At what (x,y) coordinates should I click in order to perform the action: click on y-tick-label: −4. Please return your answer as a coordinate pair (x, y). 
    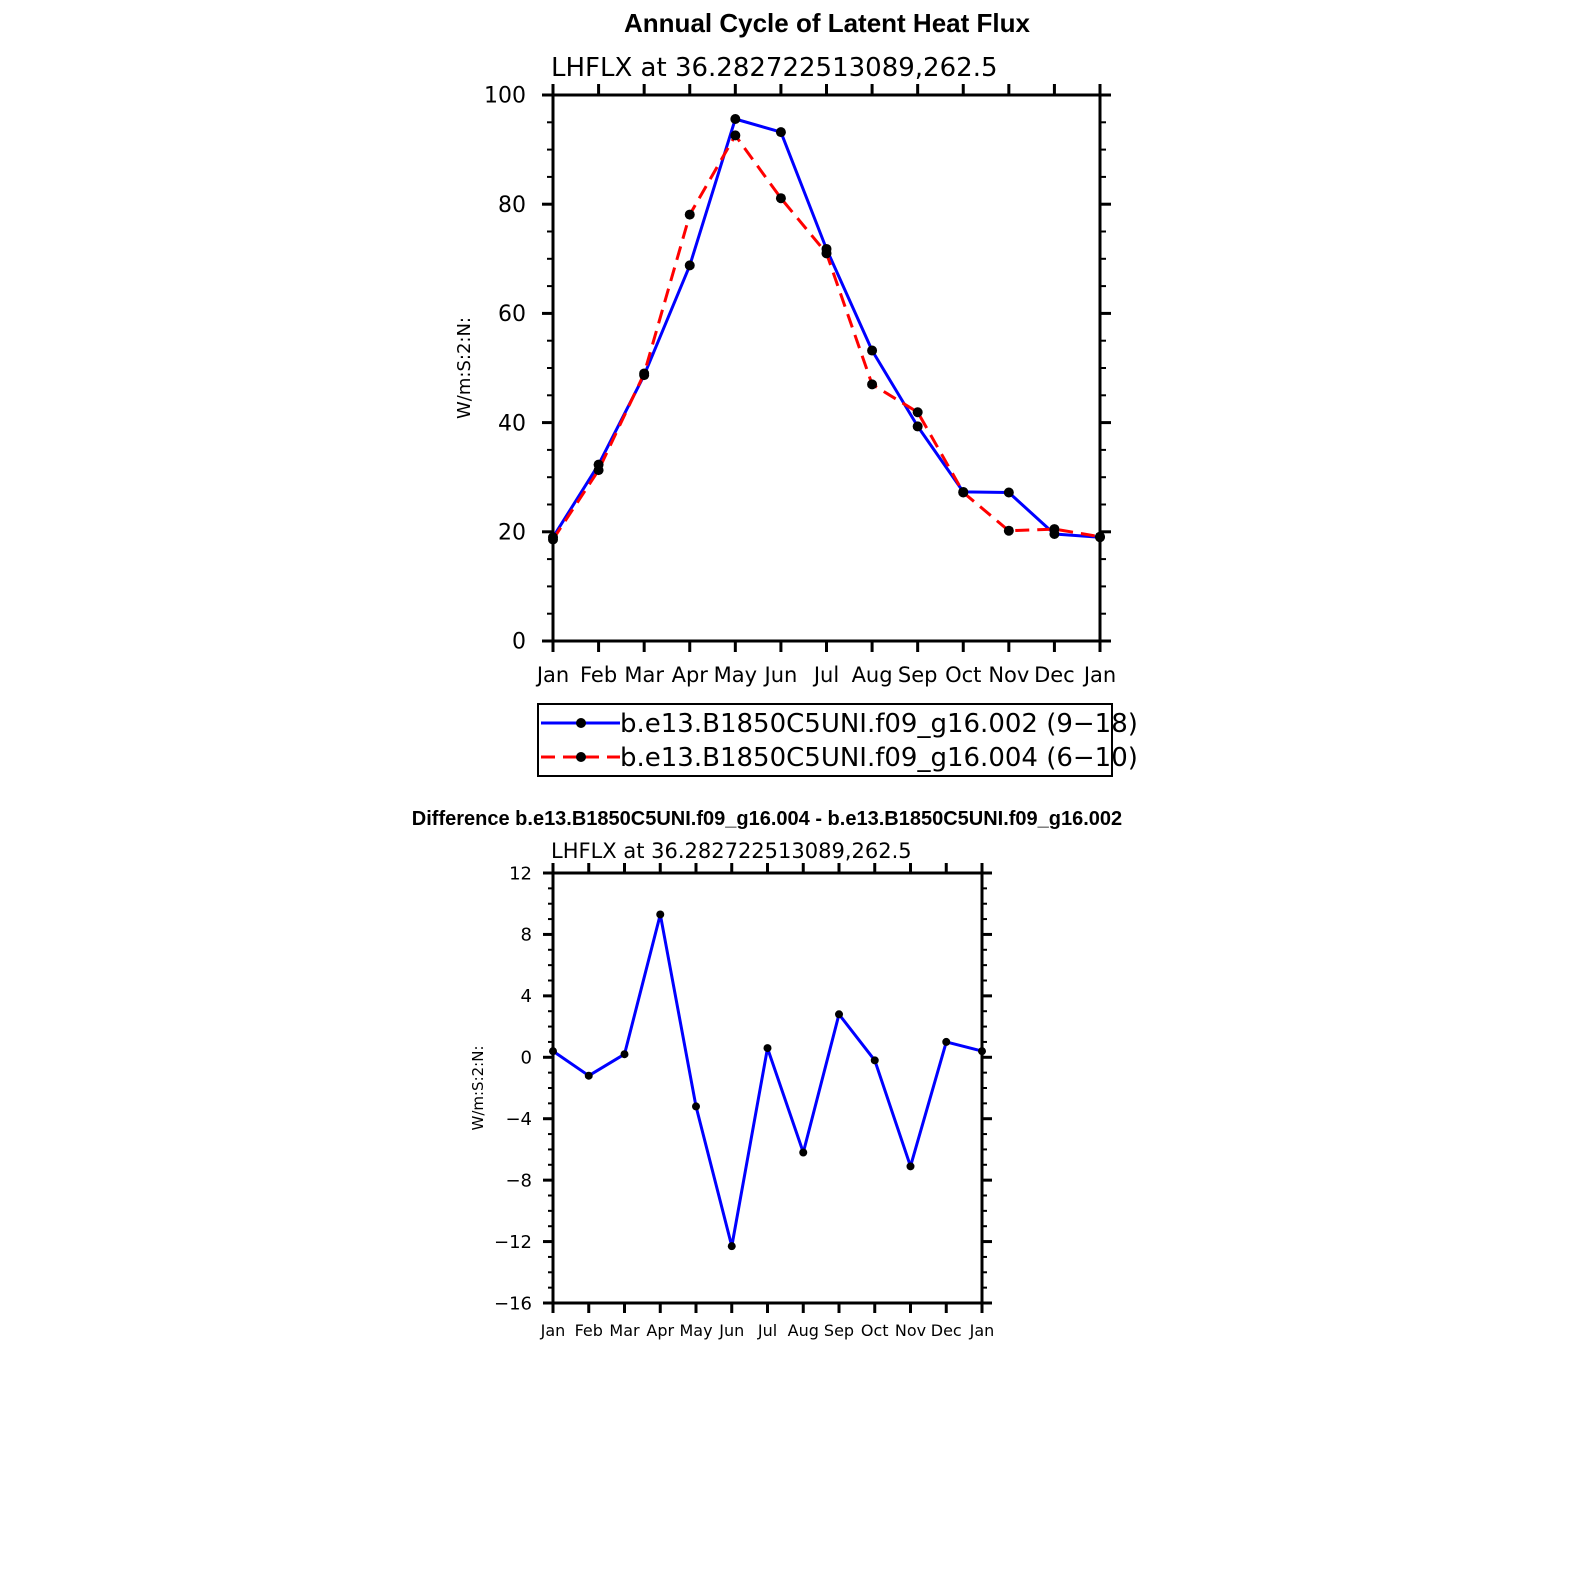
    Looking at the image, I should click on (518, 1119).